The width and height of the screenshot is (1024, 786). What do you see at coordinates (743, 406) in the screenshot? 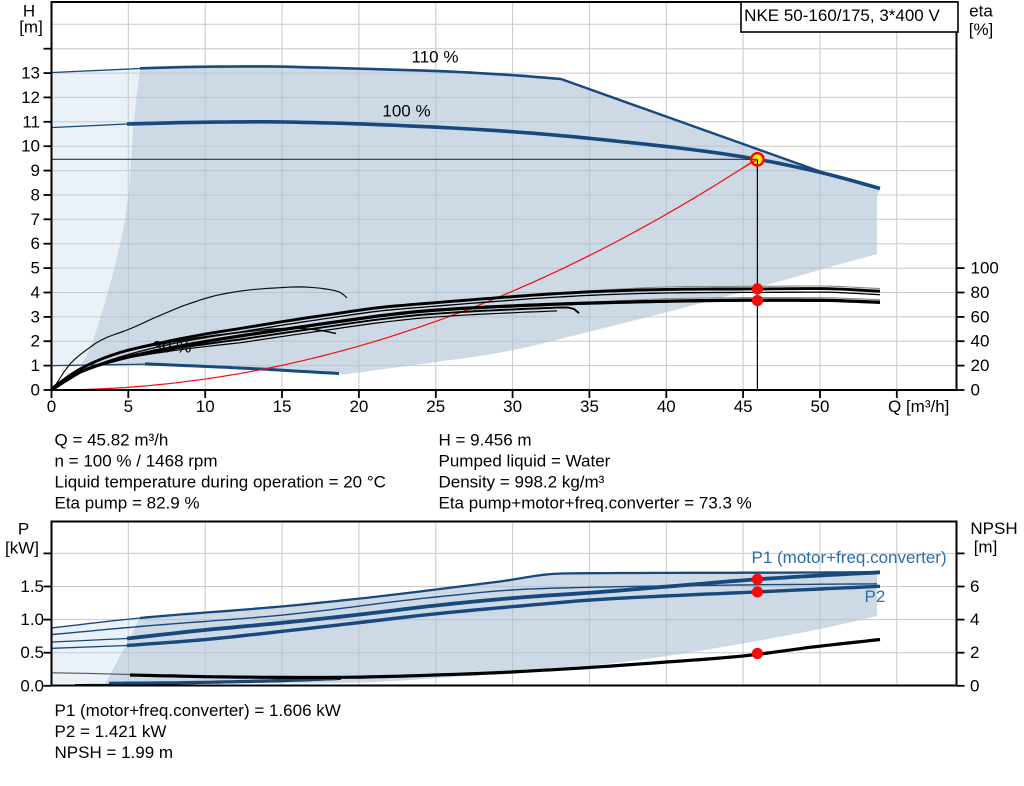
I see `svg-text: 45` at bounding box center [743, 406].